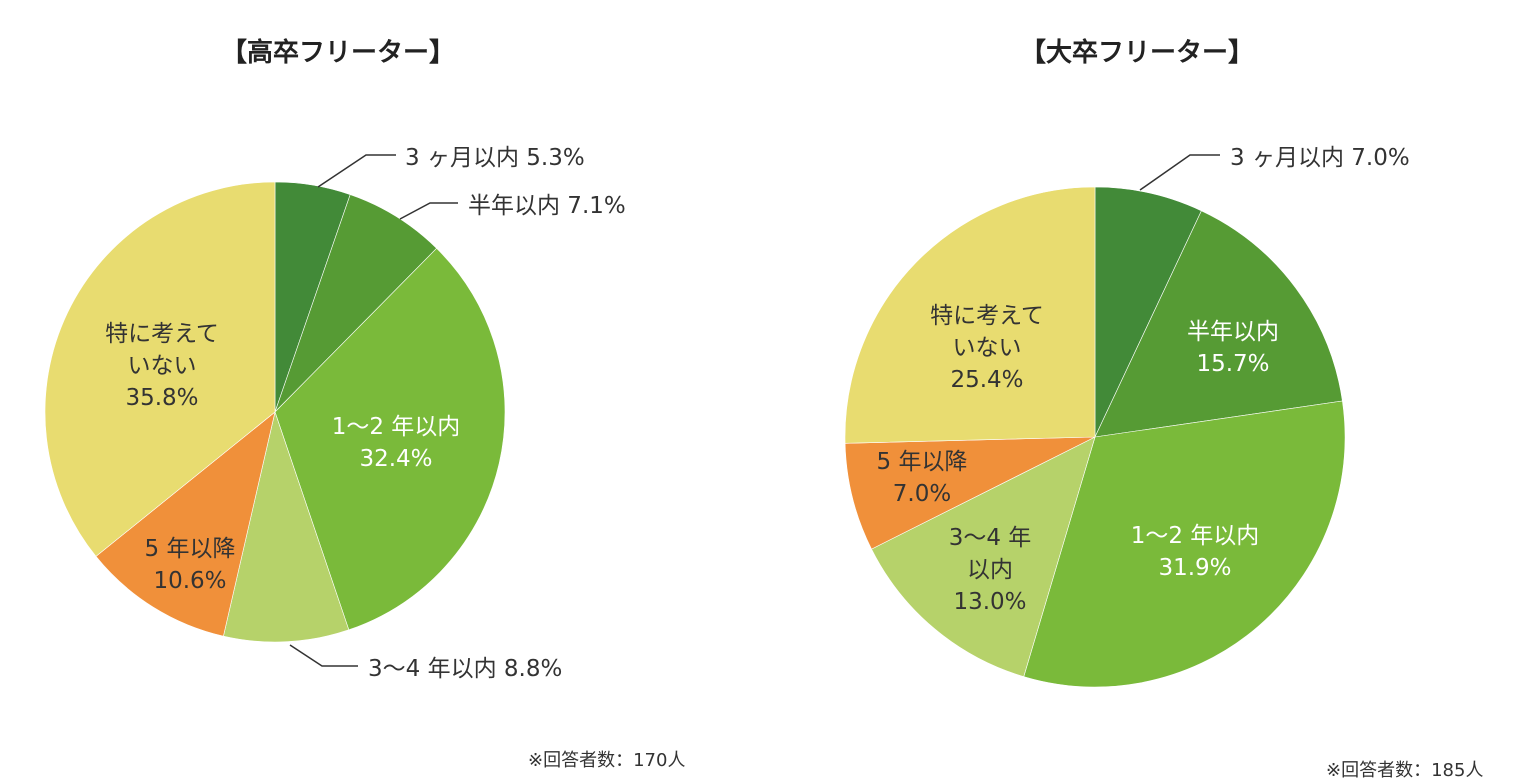 The image size is (1531, 782). I want to click on label-univ-undecided: 特に考えて いない 25.4%, so click(987, 348).